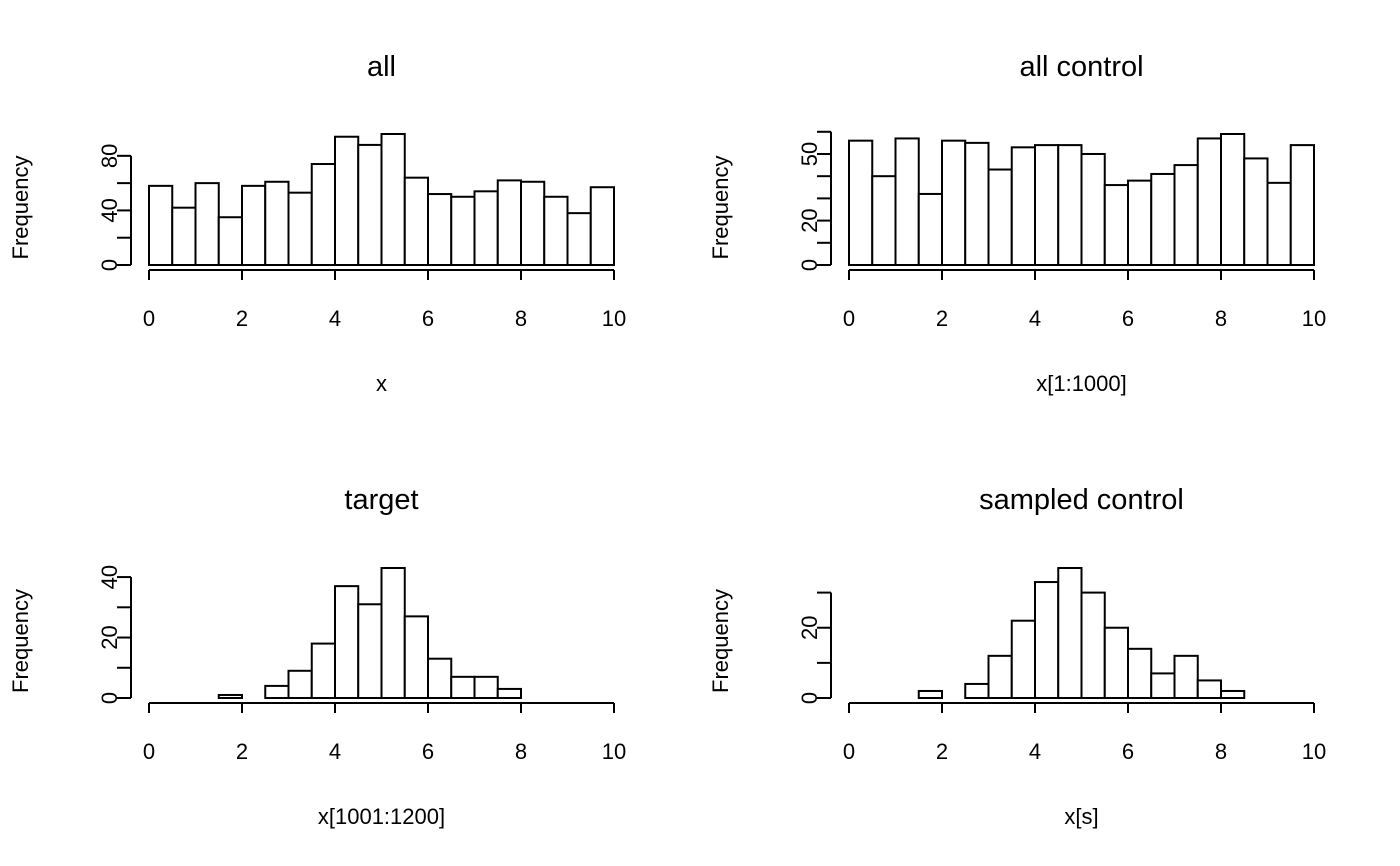  I want to click on y-tick-label: 80, so click(109, 156).